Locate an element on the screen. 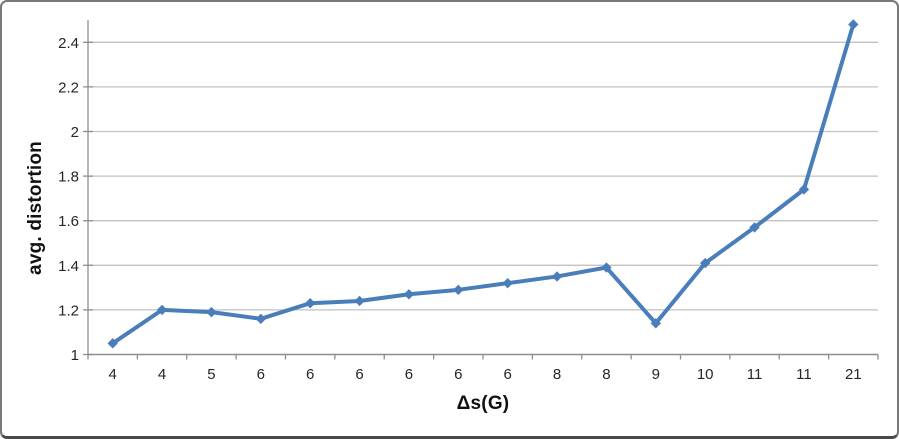 The width and height of the screenshot is (899, 439). x-tick-label: 9 is located at coordinates (656, 374).